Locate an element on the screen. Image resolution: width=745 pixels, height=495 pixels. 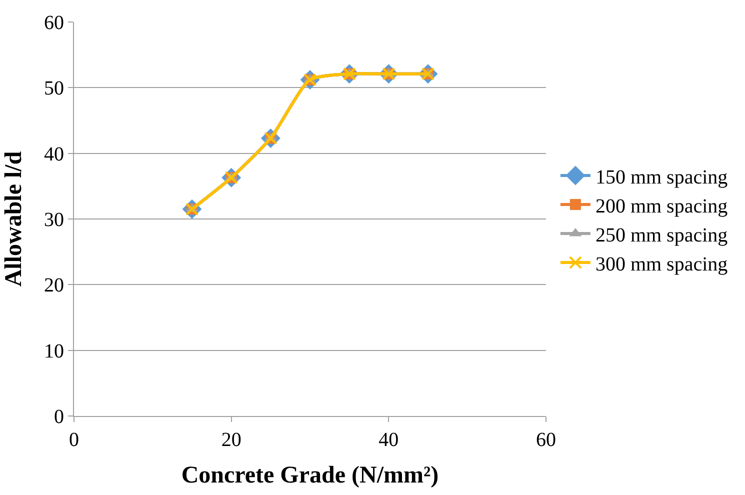
x-axis-title: Concrete Grade (N/mm²) is located at coordinates (310, 475).